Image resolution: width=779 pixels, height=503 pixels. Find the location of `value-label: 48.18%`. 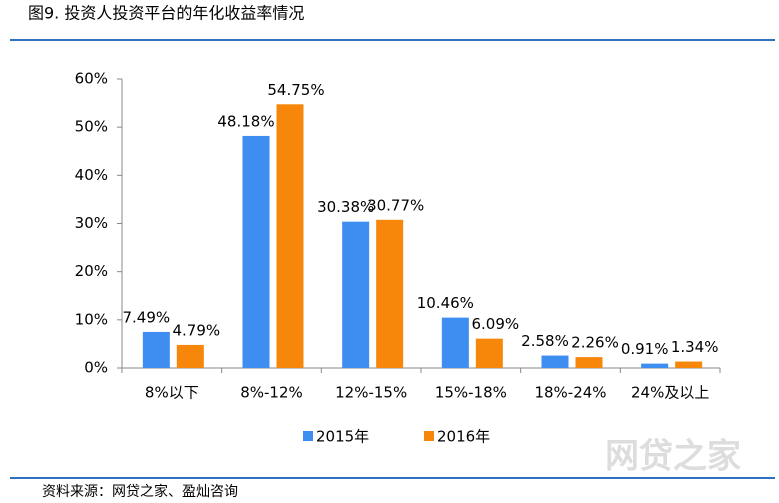

value-label: 48.18% is located at coordinates (245, 121).